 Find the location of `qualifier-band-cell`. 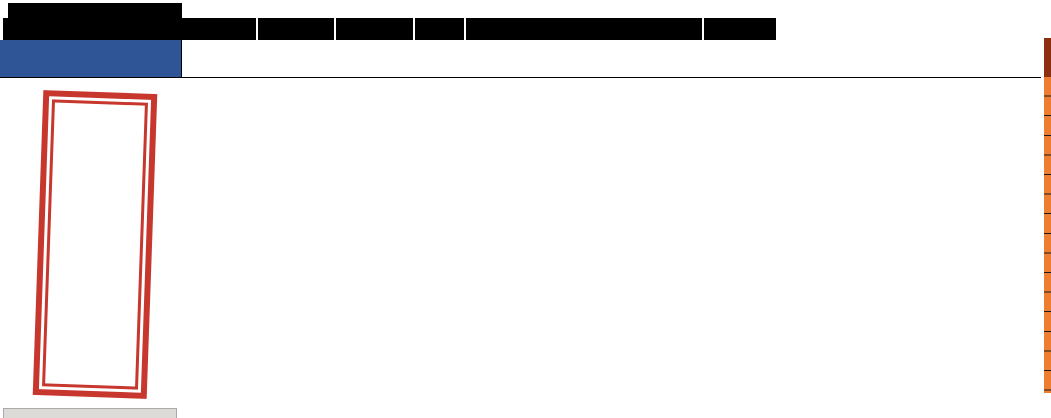

qualifier-band-cell is located at coordinates (585, 29).